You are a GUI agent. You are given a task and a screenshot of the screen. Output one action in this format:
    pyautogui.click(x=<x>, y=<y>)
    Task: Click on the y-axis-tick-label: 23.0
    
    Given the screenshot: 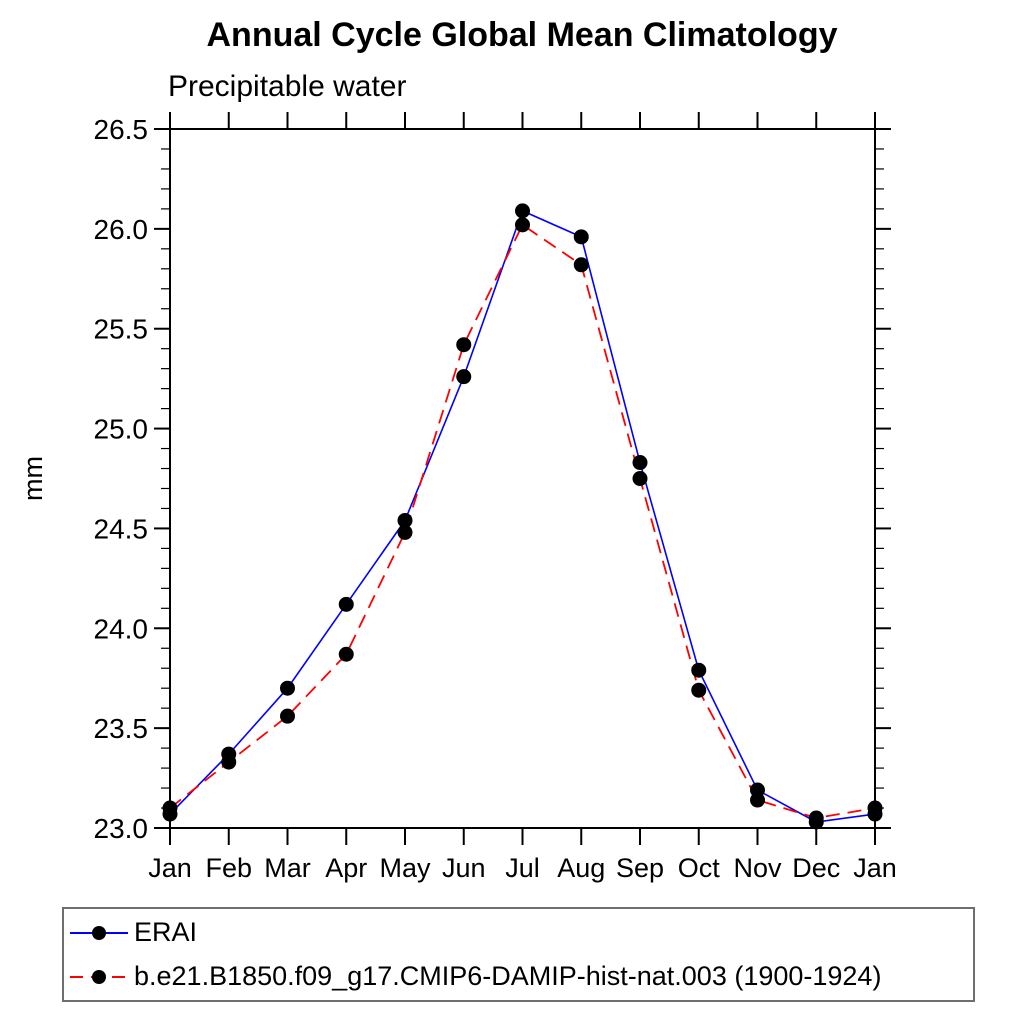 What is the action you would take?
    pyautogui.click(x=121, y=828)
    